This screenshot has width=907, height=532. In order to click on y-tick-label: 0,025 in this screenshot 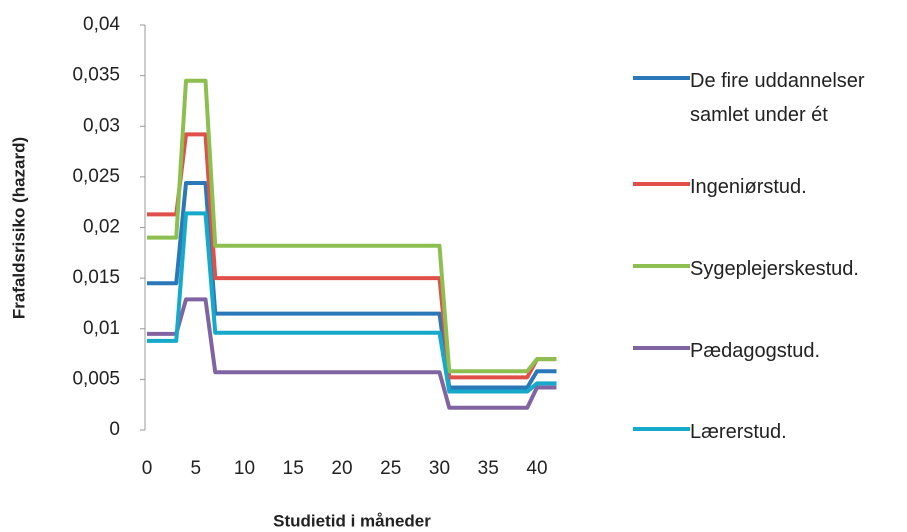, I will do `click(96, 176)`.